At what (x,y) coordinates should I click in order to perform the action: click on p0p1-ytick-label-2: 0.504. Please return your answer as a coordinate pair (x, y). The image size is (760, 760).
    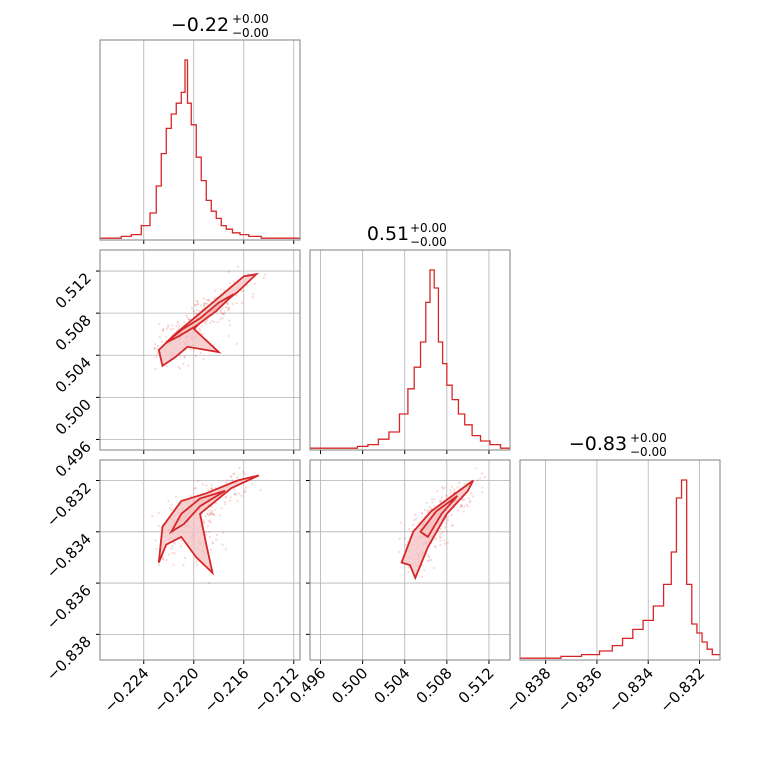
    Looking at the image, I should click on (73, 374).